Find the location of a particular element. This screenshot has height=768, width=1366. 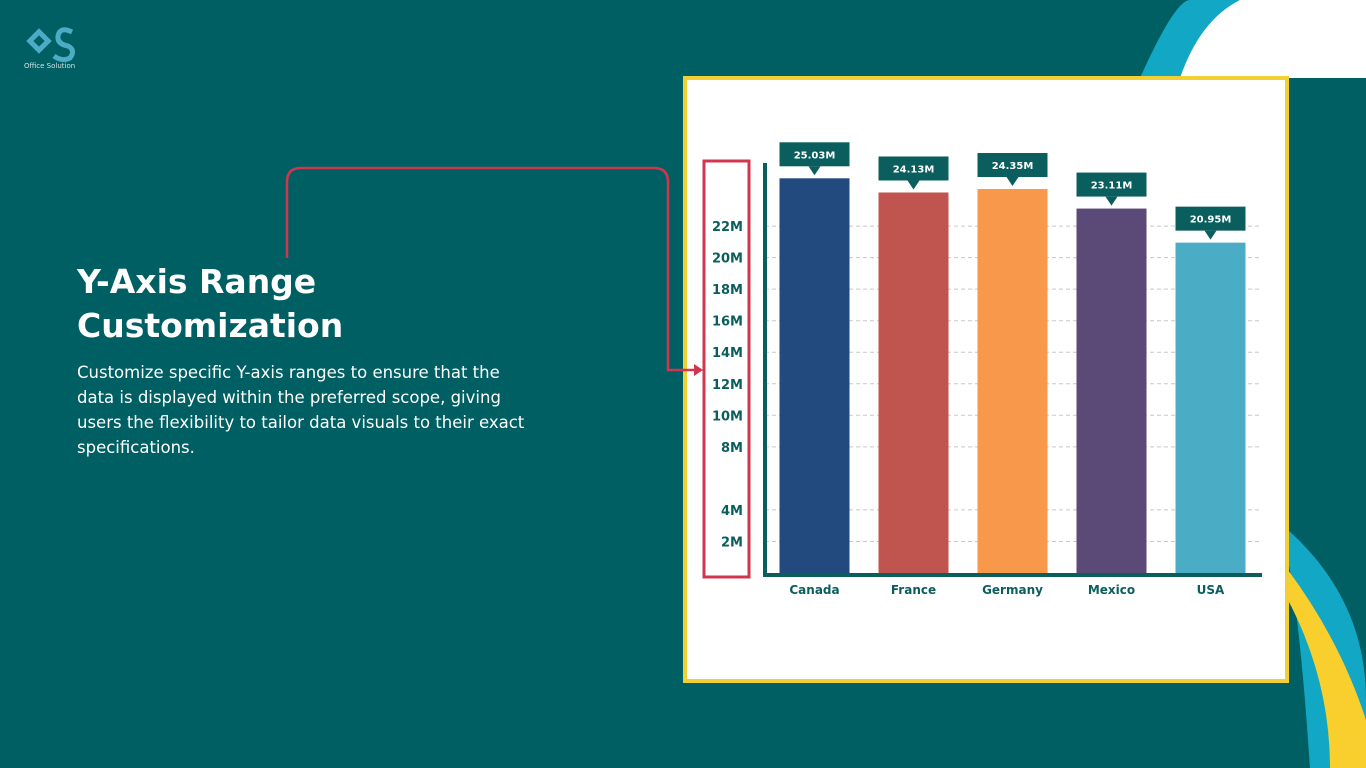

y-tick-label: 18M is located at coordinates (727, 290).